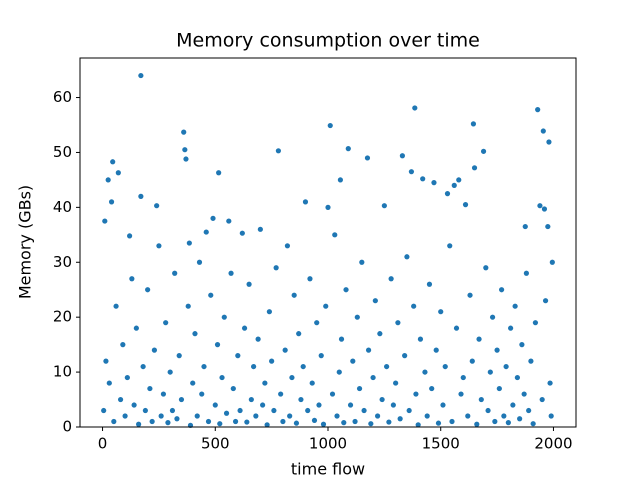 This screenshot has width=640, height=480. I want to click on y-axis-label: Memory (GBs), so click(25, 242).